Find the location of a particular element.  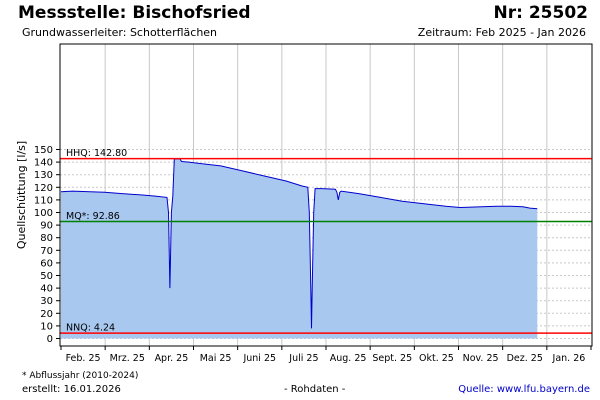

y-tick-label: 40 is located at coordinates (46, 289).